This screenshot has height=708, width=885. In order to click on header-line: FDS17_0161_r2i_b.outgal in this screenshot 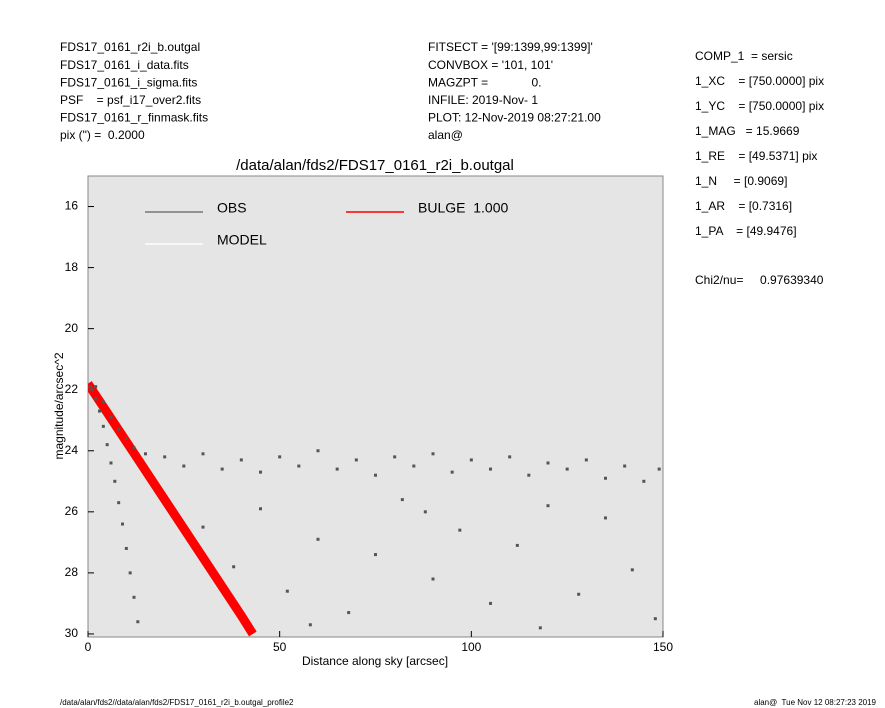, I will do `click(130, 47)`.